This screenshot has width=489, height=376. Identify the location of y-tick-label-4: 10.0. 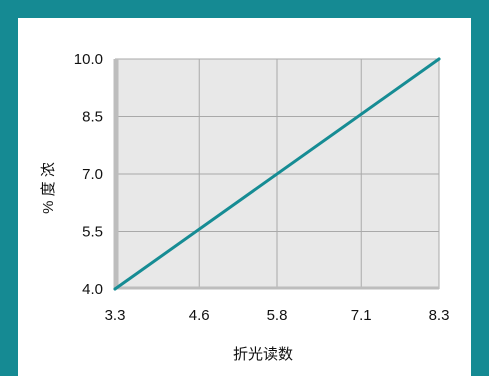
(88, 59).